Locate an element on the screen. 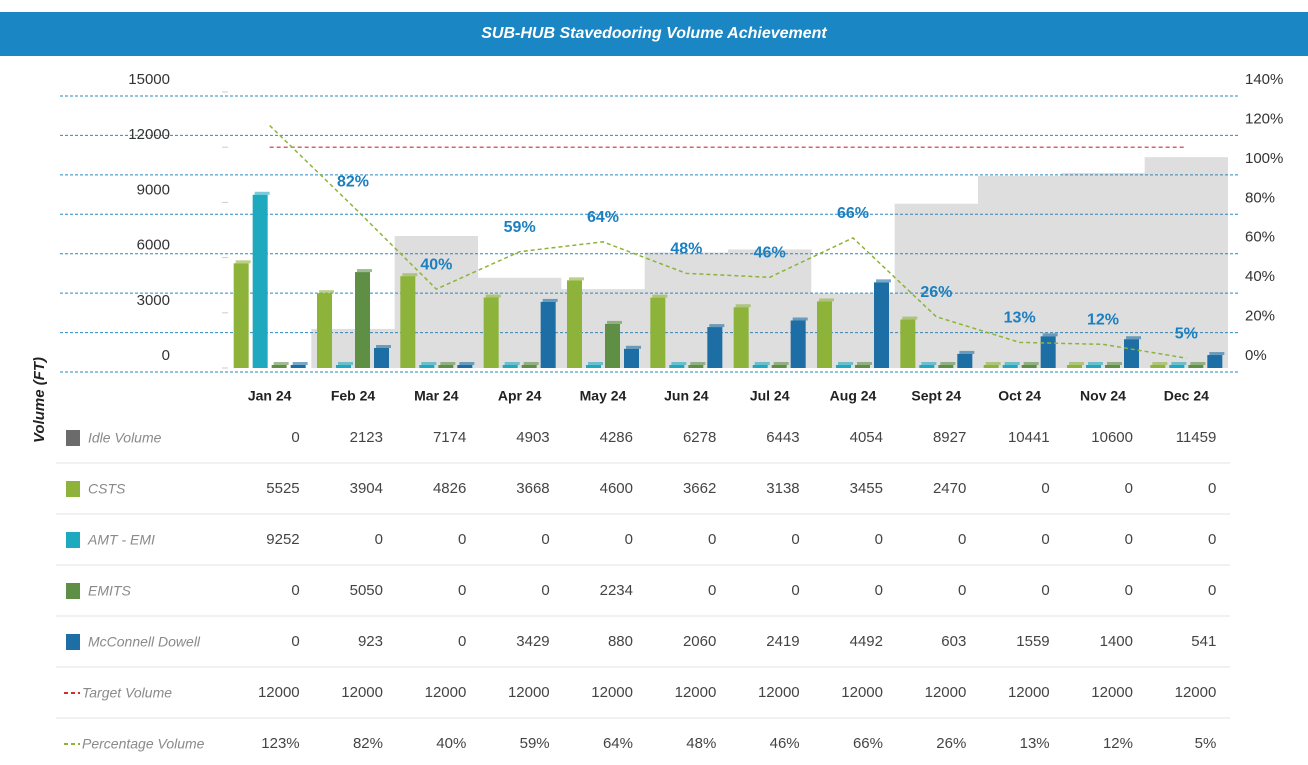  table-cell: 2123 is located at coordinates (366, 437).